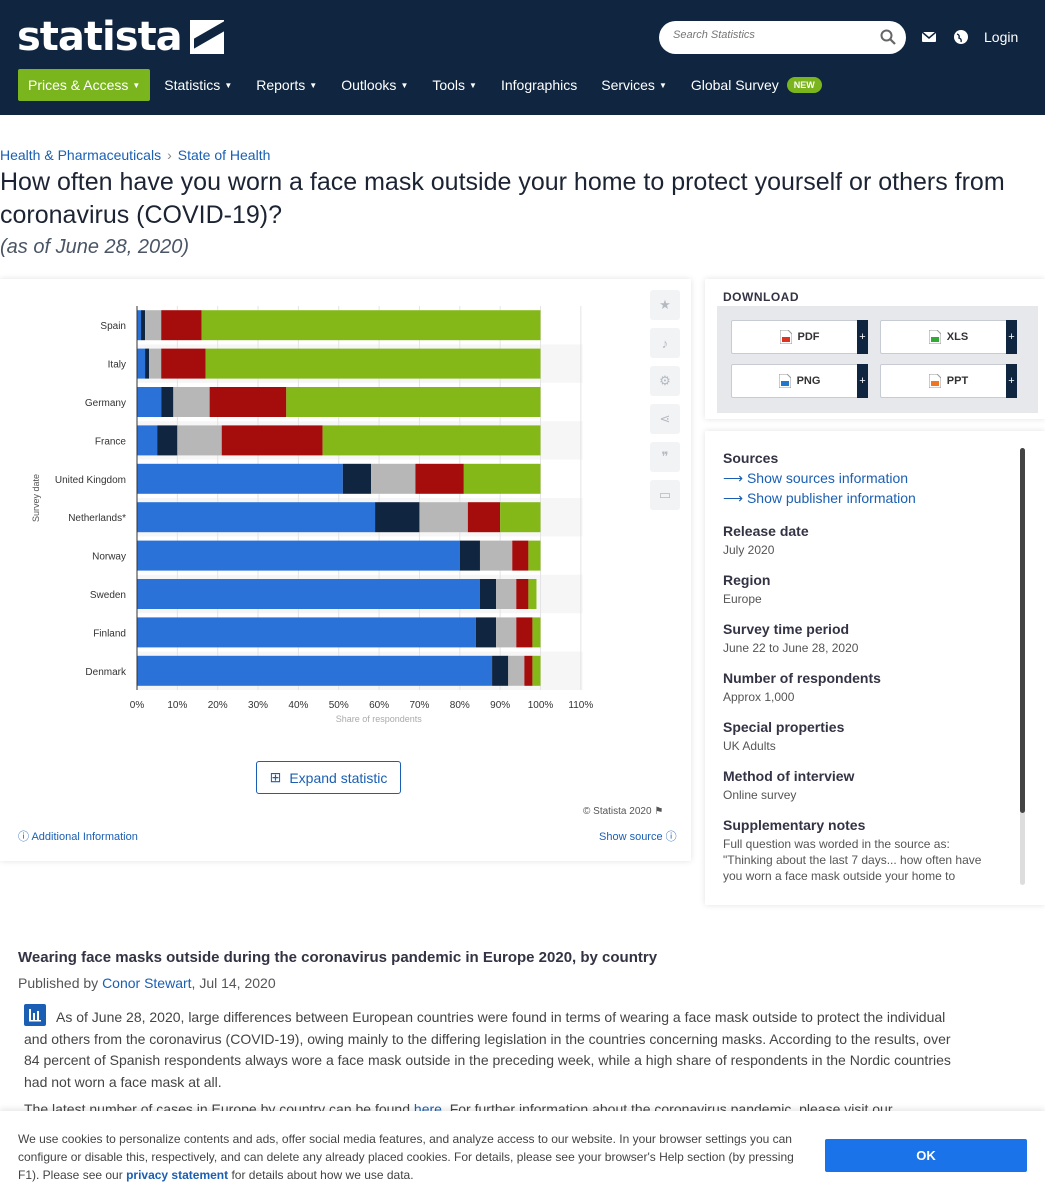 The height and width of the screenshot is (1200, 1045). Describe the element at coordinates (374, 85) in the screenshot. I see `nav-outlooks: Outlooks ▼` at that location.